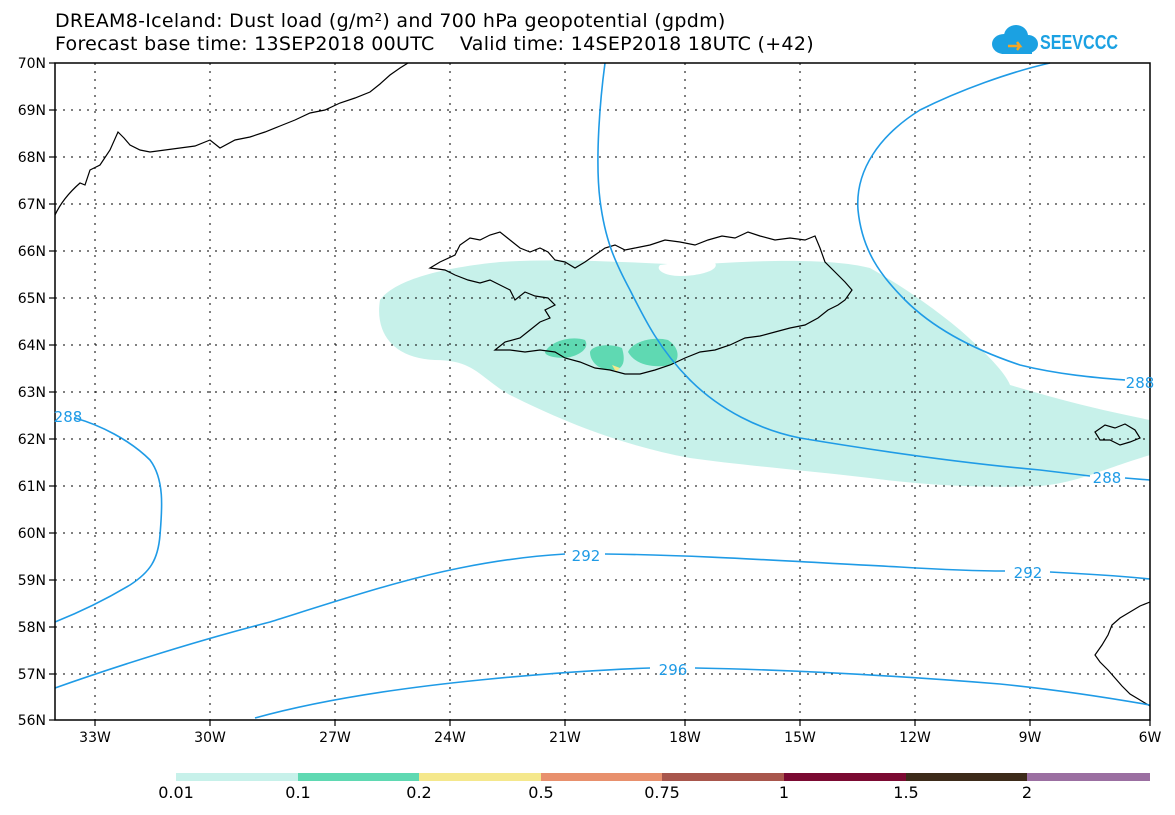  Describe the element at coordinates (800, 738) in the screenshot. I see `lon-label: 15W` at that location.